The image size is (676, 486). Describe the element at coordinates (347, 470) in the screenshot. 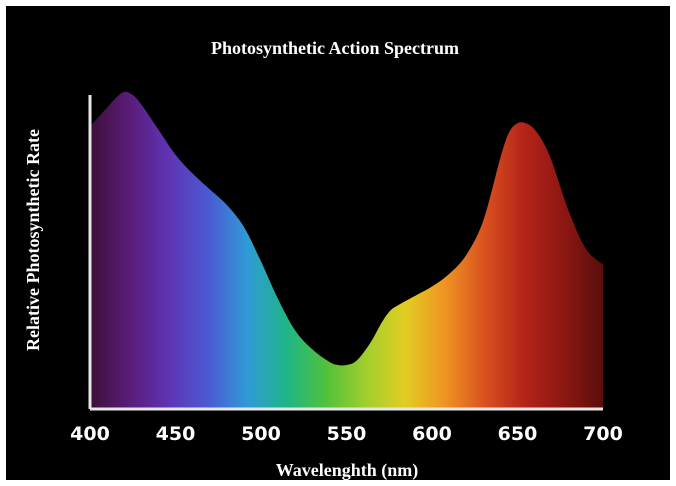

I see `x-axis-label: Wavelenghth (nm)` at that location.